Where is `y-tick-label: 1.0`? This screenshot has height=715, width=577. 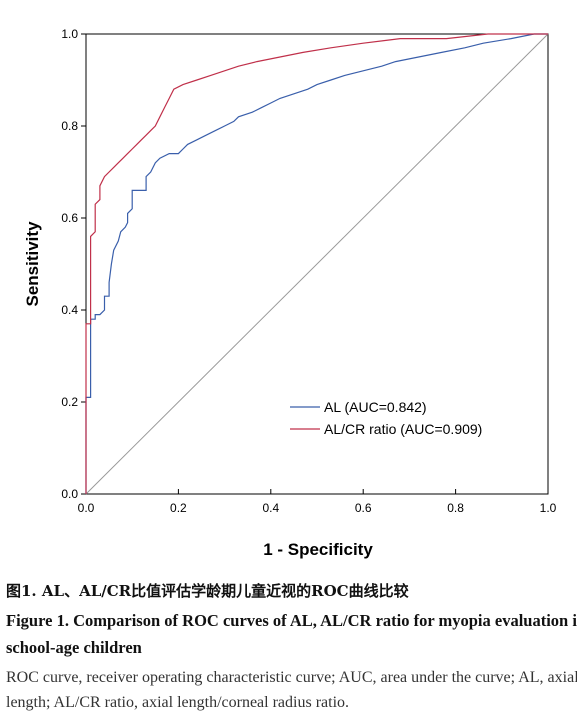
y-tick-label: 1.0 is located at coordinates (69, 34).